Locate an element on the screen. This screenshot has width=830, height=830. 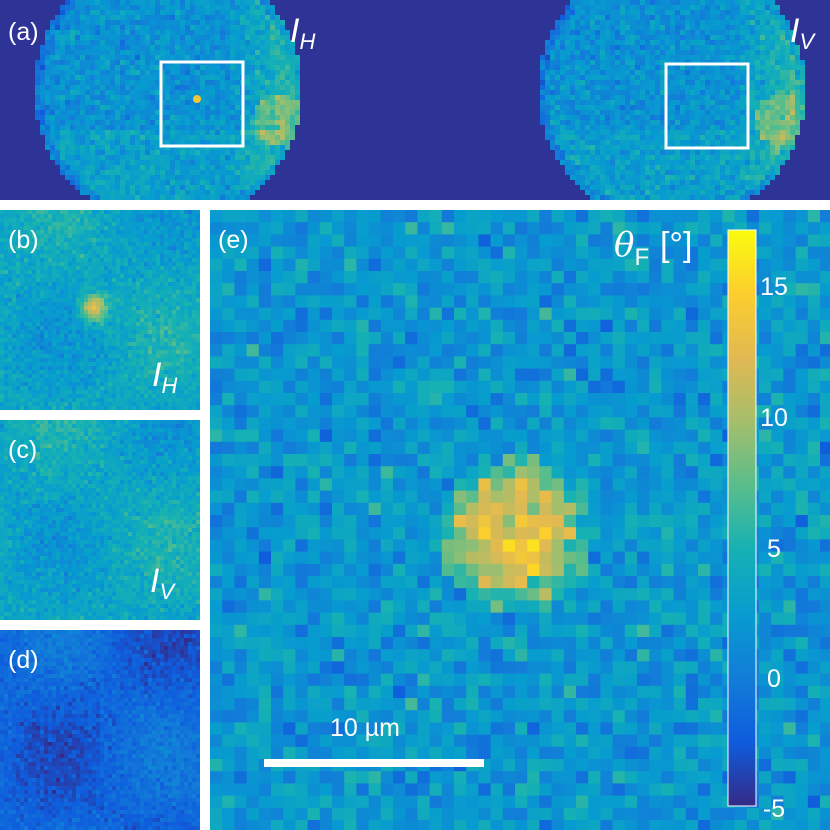
scale-bar-label: 10 µm is located at coordinates (365, 728).